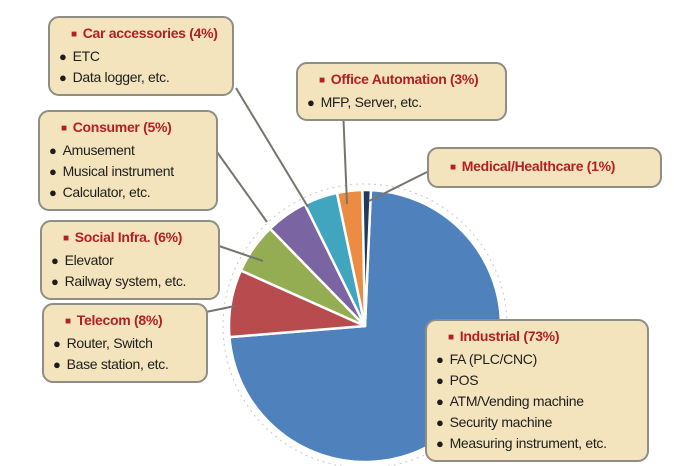  Describe the element at coordinates (242, 187) in the screenshot. I see `leader-line-consumer` at that location.